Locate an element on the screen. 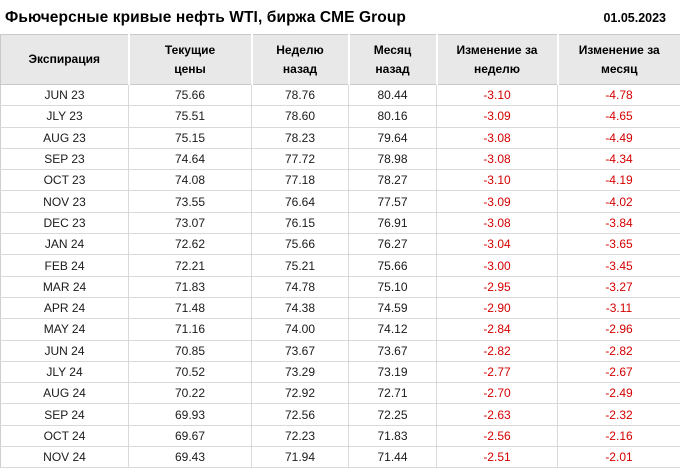  column-header-week-ago: Неделю назад is located at coordinates (299, 59).